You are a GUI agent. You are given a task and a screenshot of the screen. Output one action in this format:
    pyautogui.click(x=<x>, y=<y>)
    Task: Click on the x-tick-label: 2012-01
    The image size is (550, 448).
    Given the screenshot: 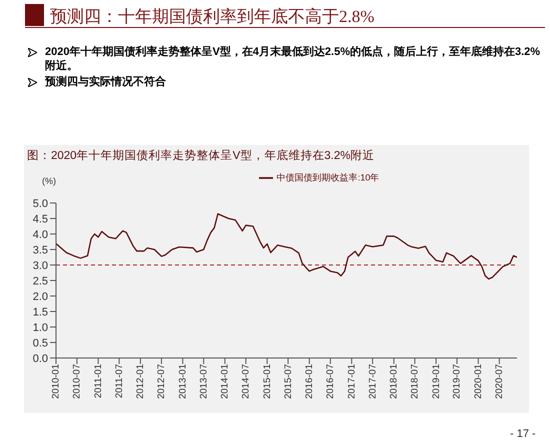 What is the action you would take?
    pyautogui.click(x=140, y=381)
    